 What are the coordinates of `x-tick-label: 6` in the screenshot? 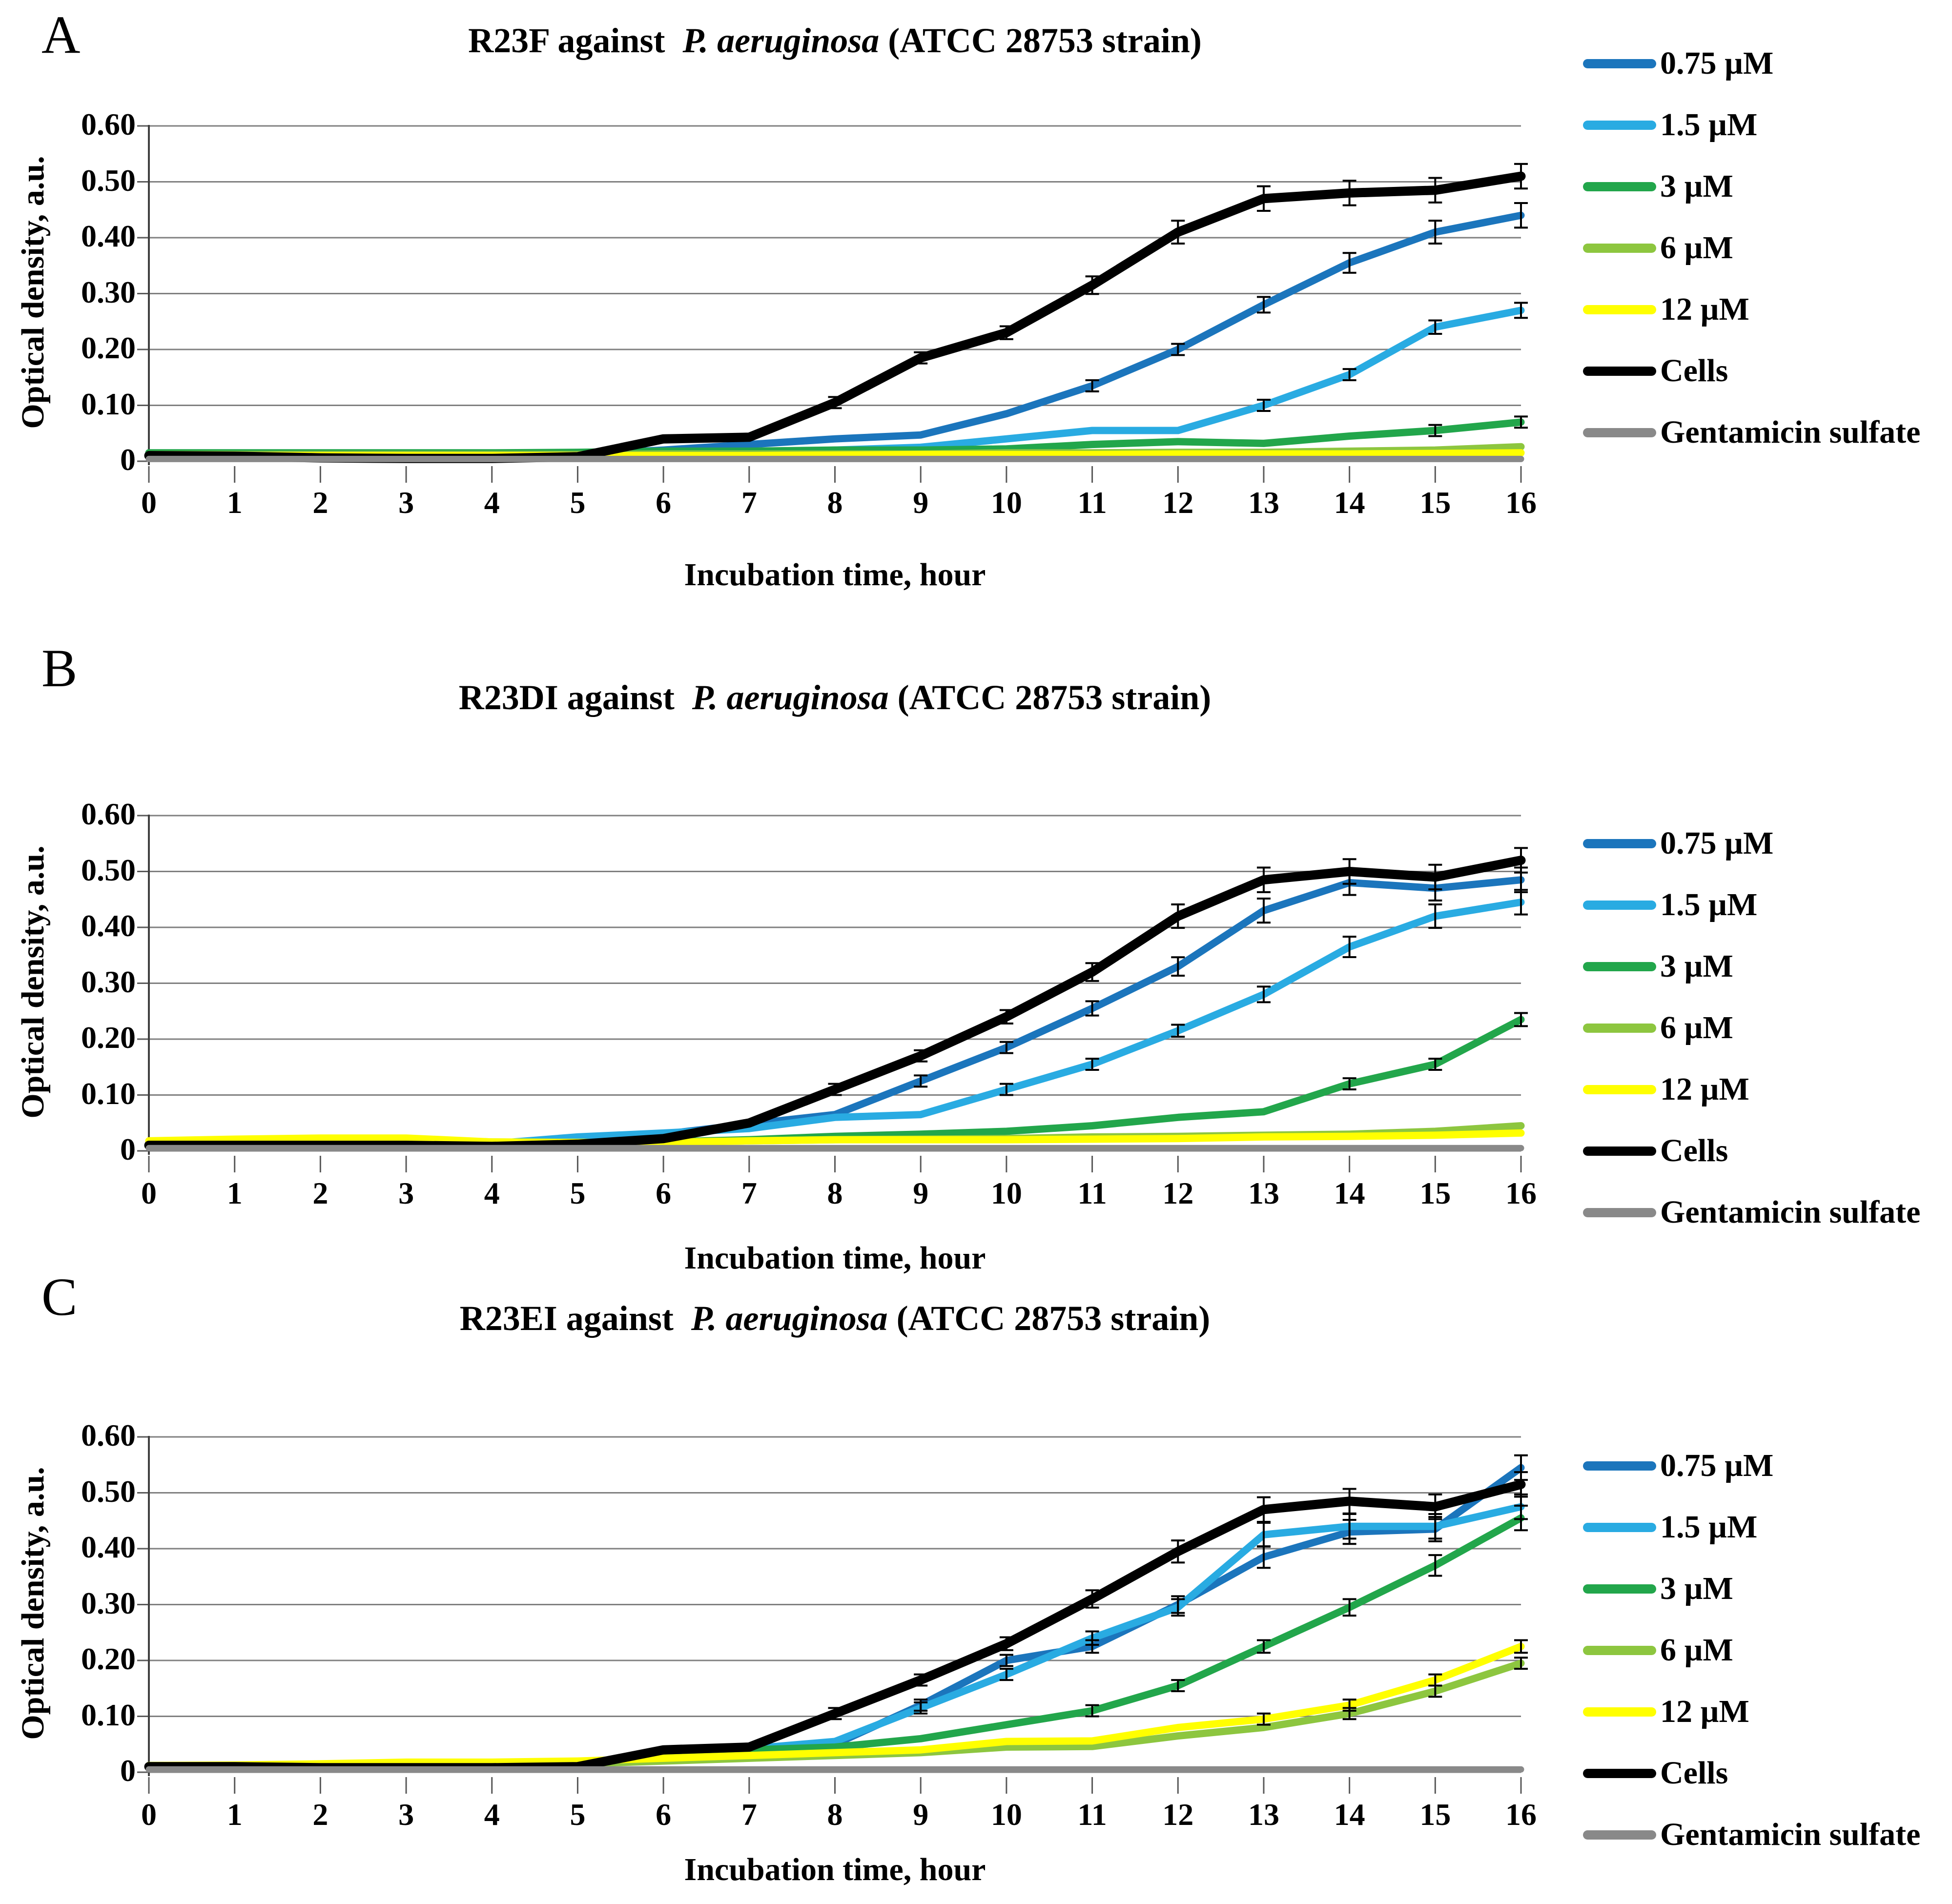 It's located at (664, 1814).